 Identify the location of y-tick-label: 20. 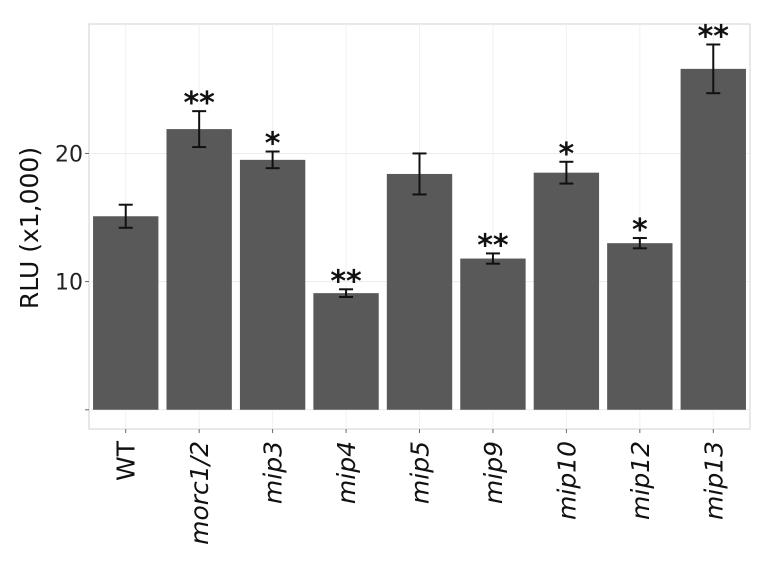
(69, 154).